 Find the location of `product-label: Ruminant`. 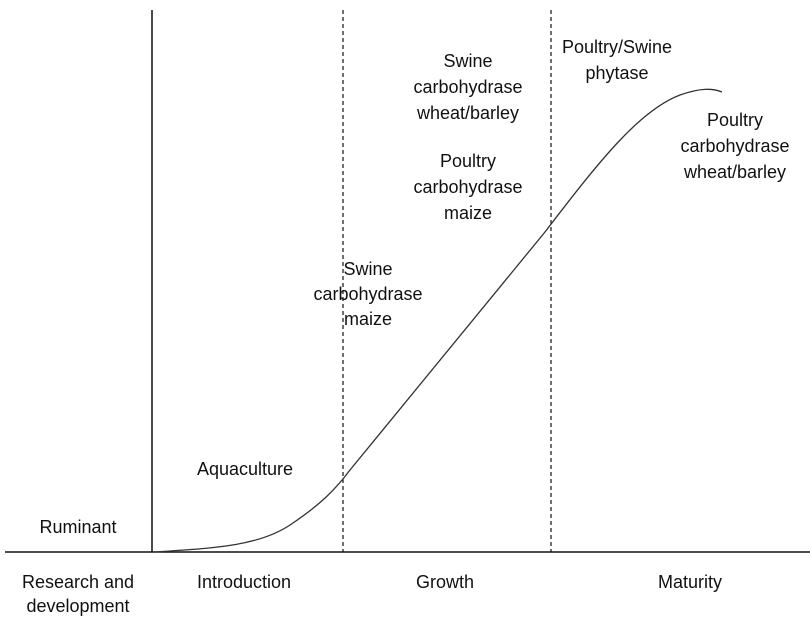

product-label: Ruminant is located at coordinates (77, 527).